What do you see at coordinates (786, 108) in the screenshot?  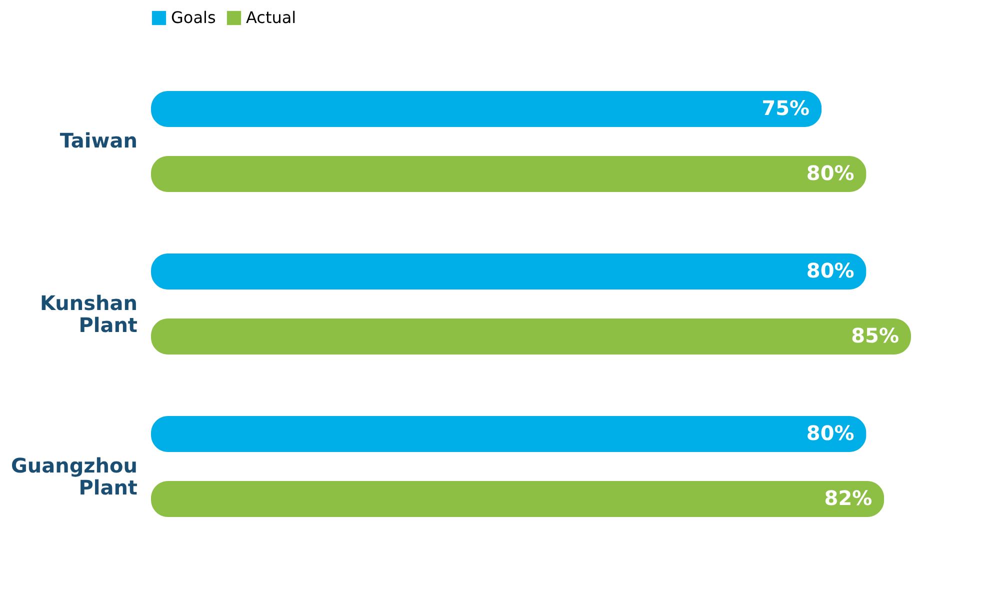 I see `data-label: 75%` at bounding box center [786, 108].